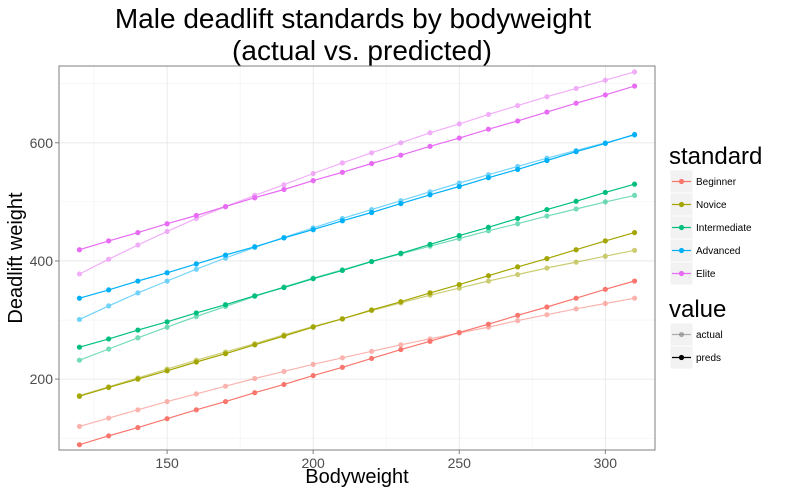 The height and width of the screenshot is (491, 786). What do you see at coordinates (16, 258) in the screenshot?
I see `y-axis-label: Deadlift weight` at bounding box center [16, 258].